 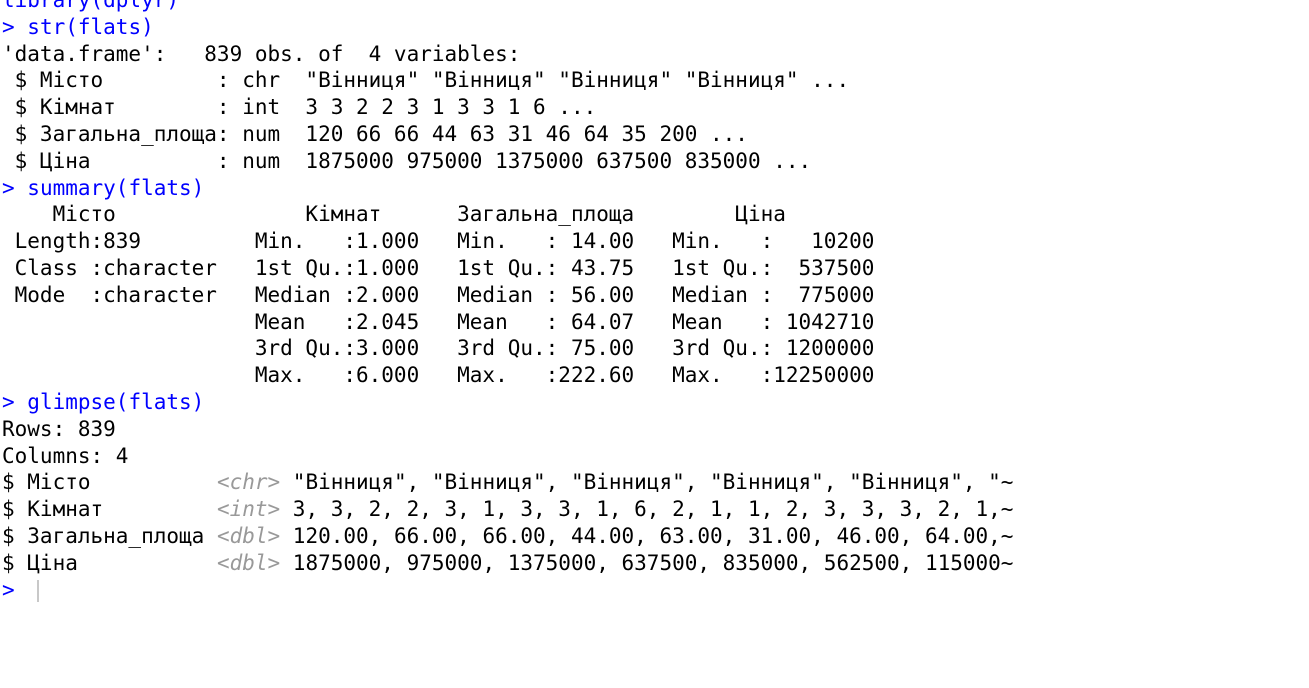 What do you see at coordinates (451, 321) in the screenshot?
I see `summary-output-line: Mean :2.045 Mean : 64.07 Mean : 1042710` at bounding box center [451, 321].